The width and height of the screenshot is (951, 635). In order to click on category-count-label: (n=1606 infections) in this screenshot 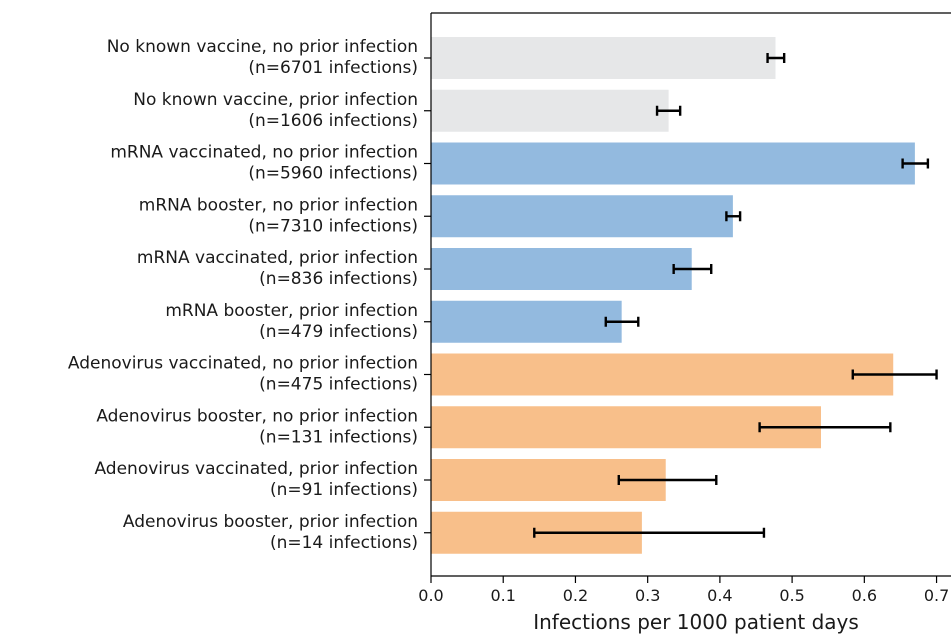, I will do `click(333, 121)`.